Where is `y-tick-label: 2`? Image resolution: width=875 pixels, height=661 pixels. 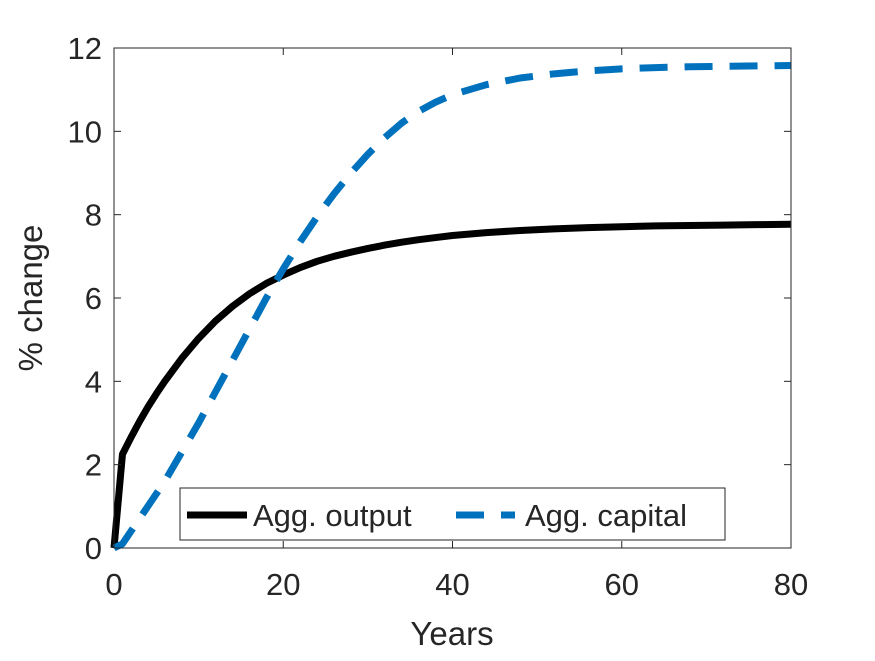 y-tick-label: 2 is located at coordinates (93, 465).